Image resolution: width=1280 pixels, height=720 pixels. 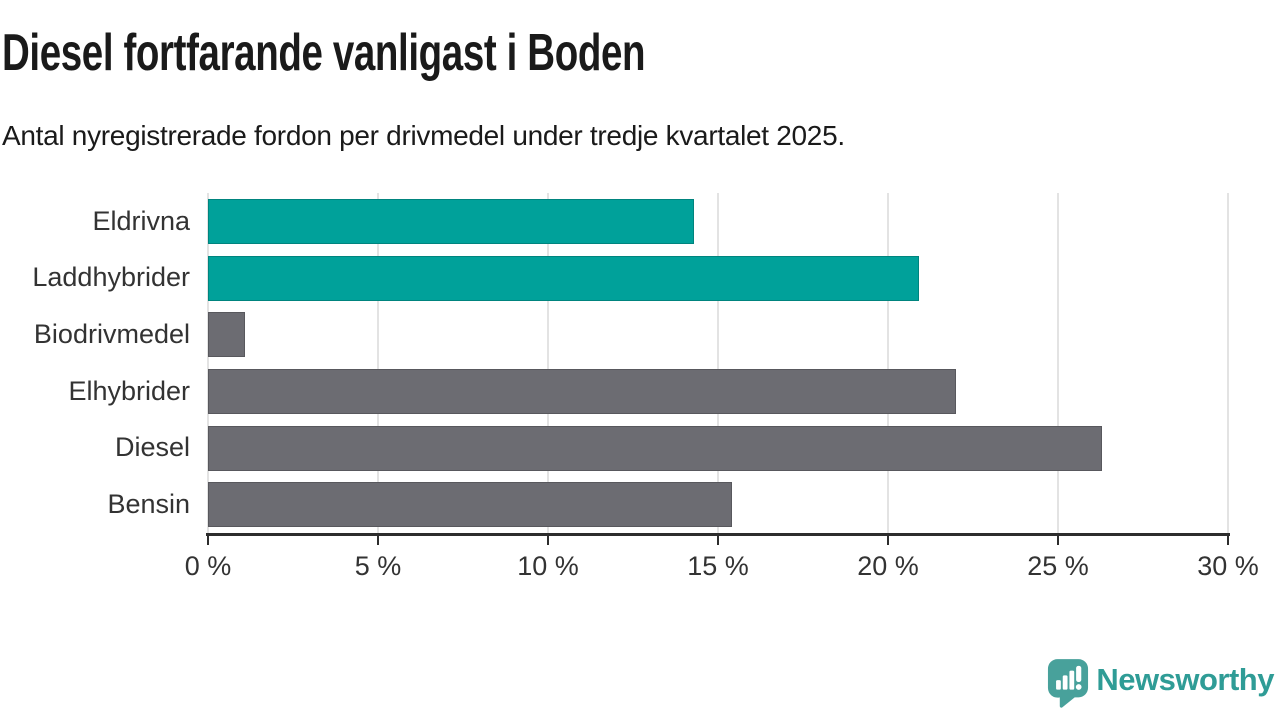 What do you see at coordinates (548, 566) in the screenshot?
I see `x-axis-tick-label-10: 10 %` at bounding box center [548, 566].